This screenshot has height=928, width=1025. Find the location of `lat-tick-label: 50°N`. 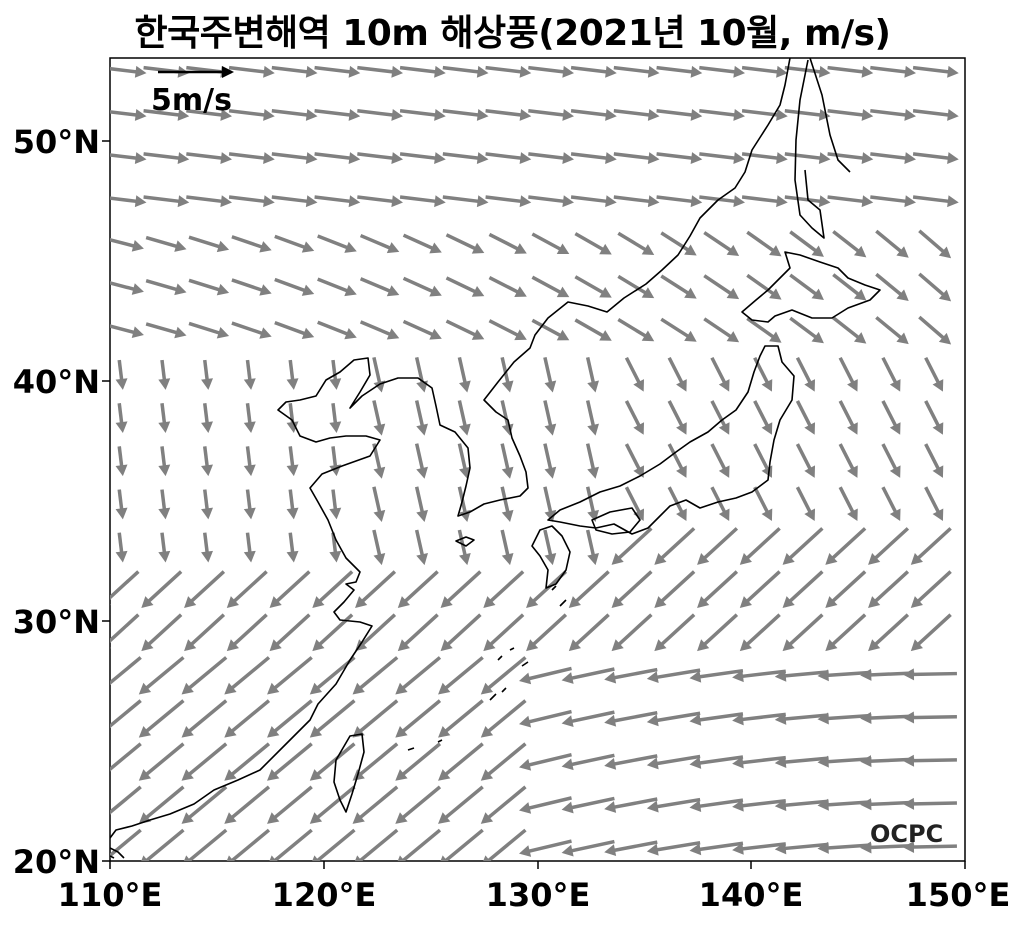

lat-tick-label: 50°N is located at coordinates (56, 142).